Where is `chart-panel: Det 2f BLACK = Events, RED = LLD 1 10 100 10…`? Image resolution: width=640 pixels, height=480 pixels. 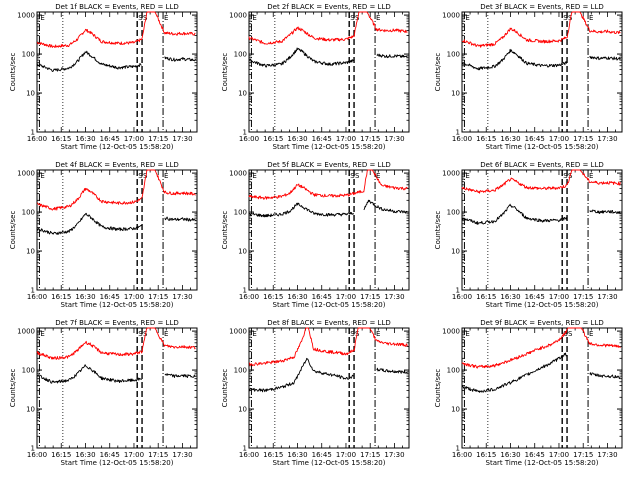
chart-panel: Det 2f BLACK = Events, RED = LLD 1 10 100 10… is located at coordinates (315, 77).